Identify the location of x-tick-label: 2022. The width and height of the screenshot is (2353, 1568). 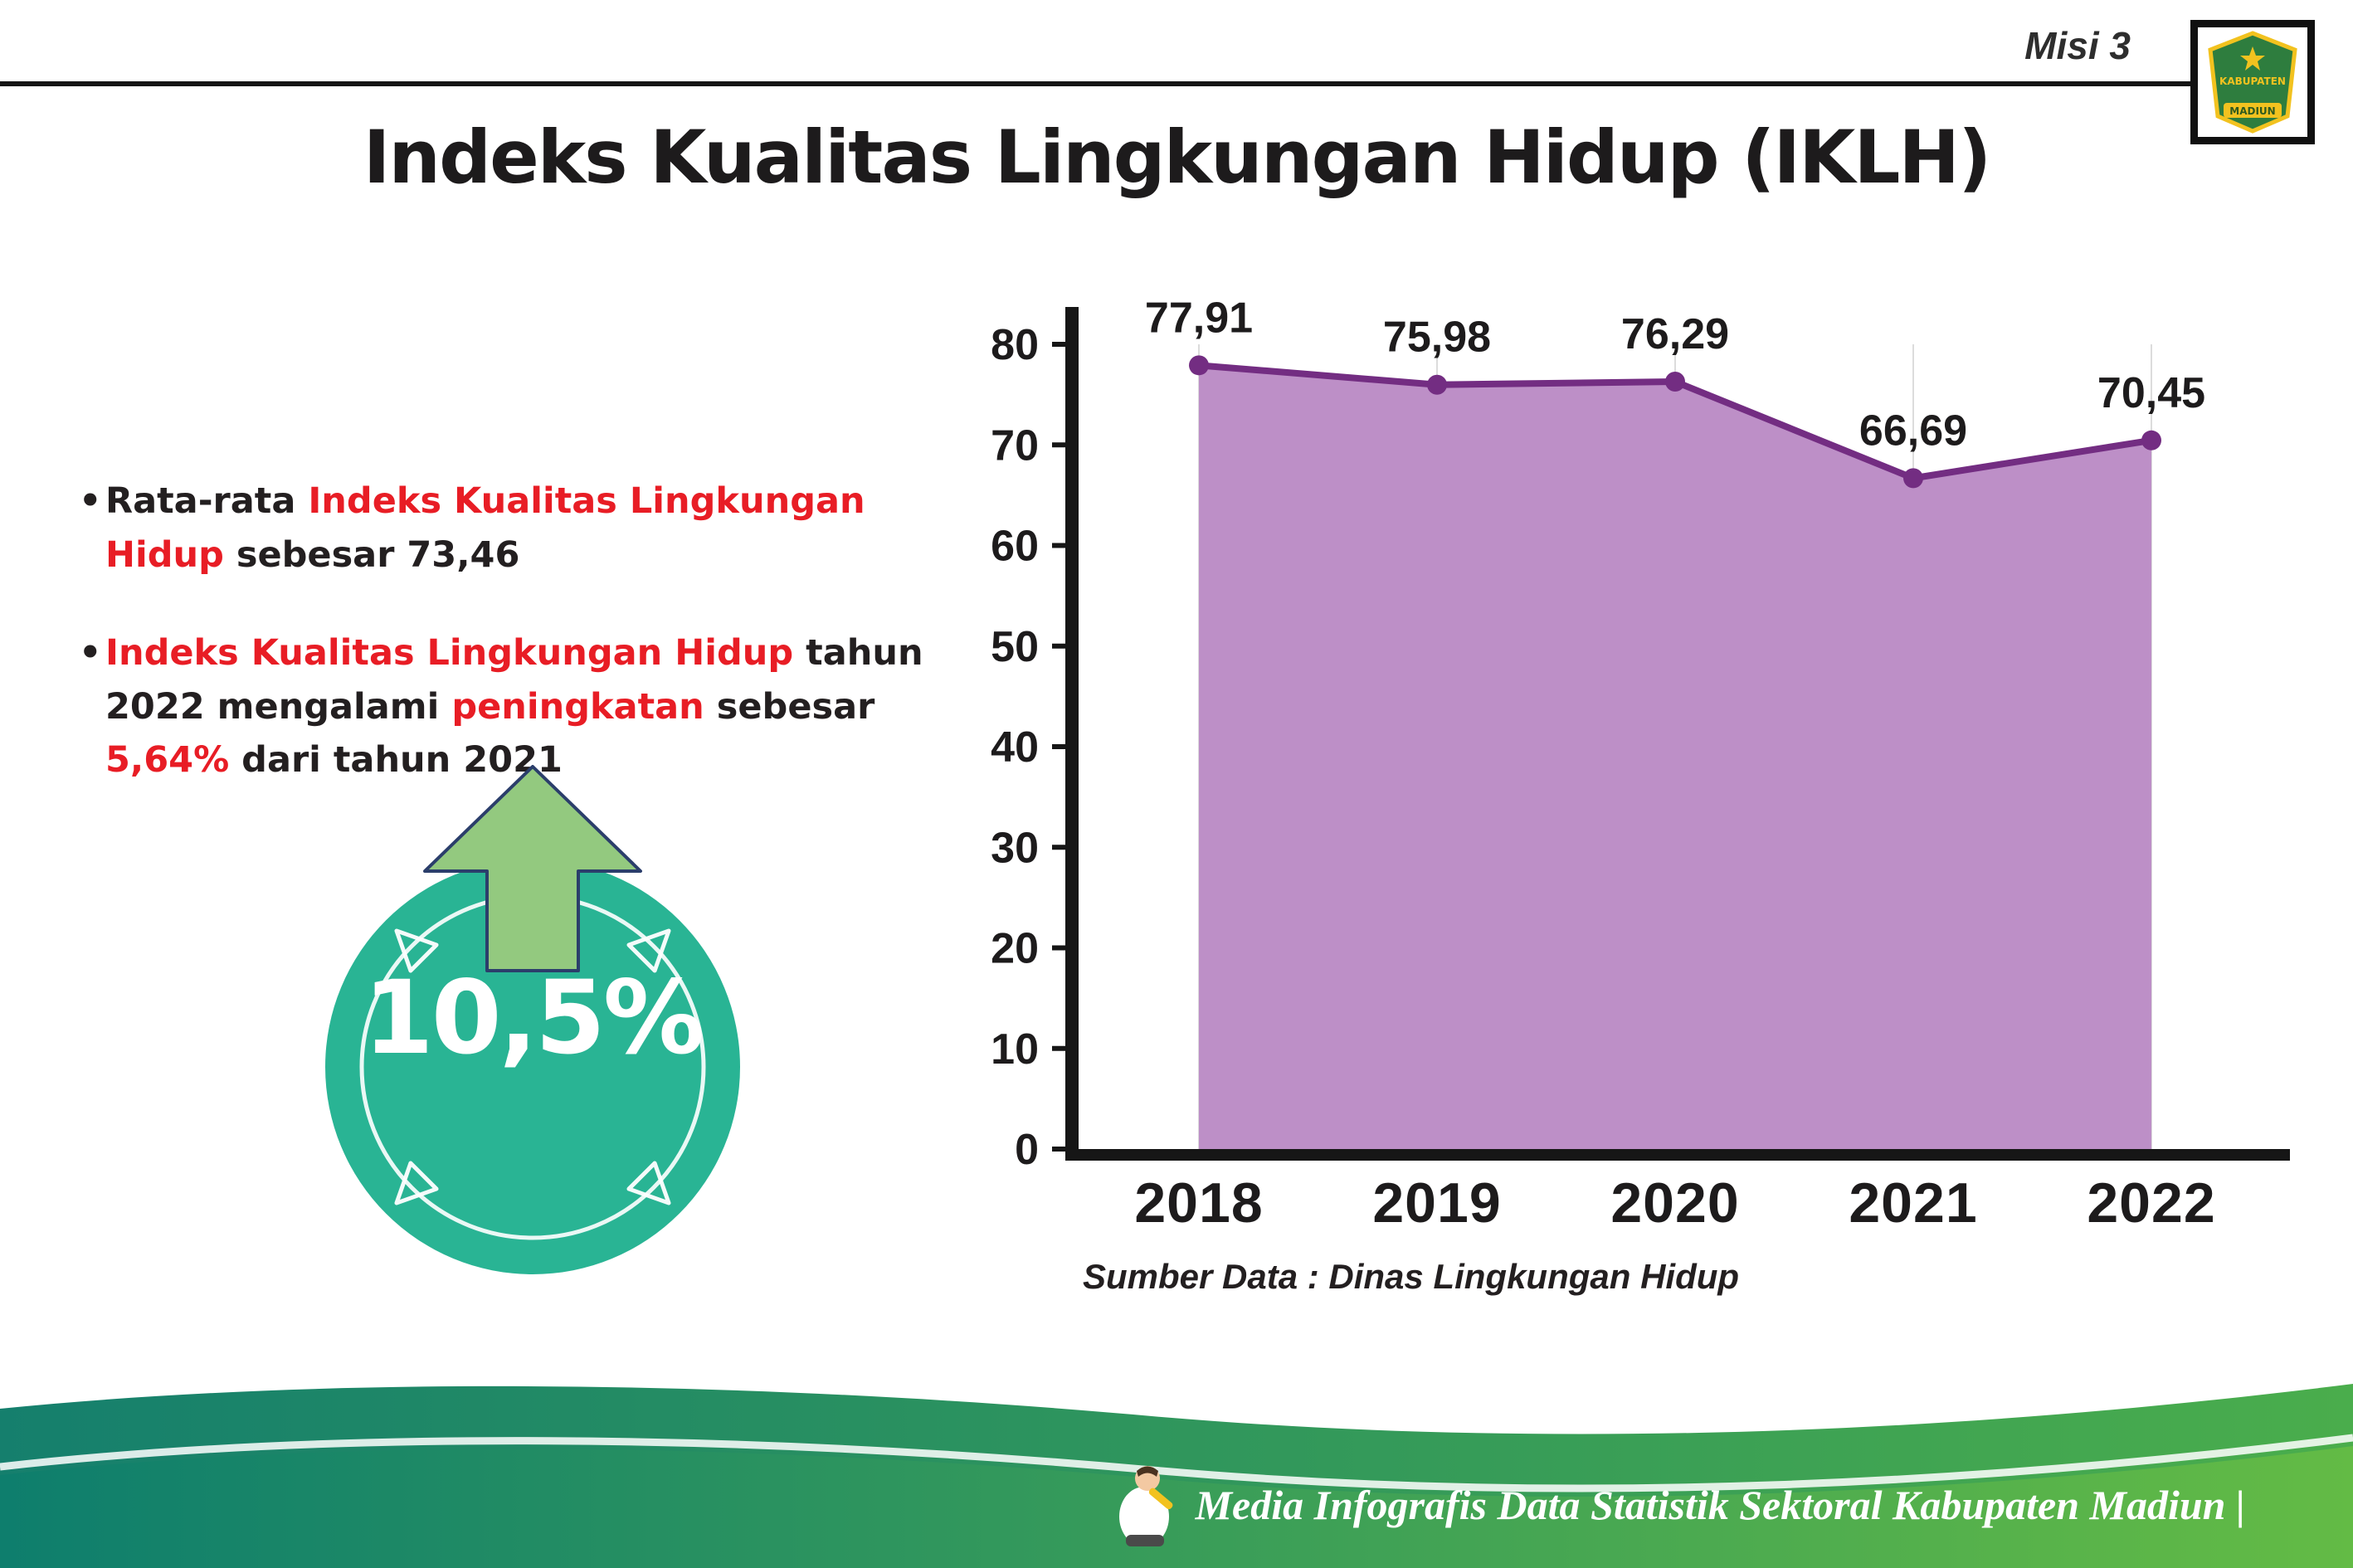
(2151, 1202).